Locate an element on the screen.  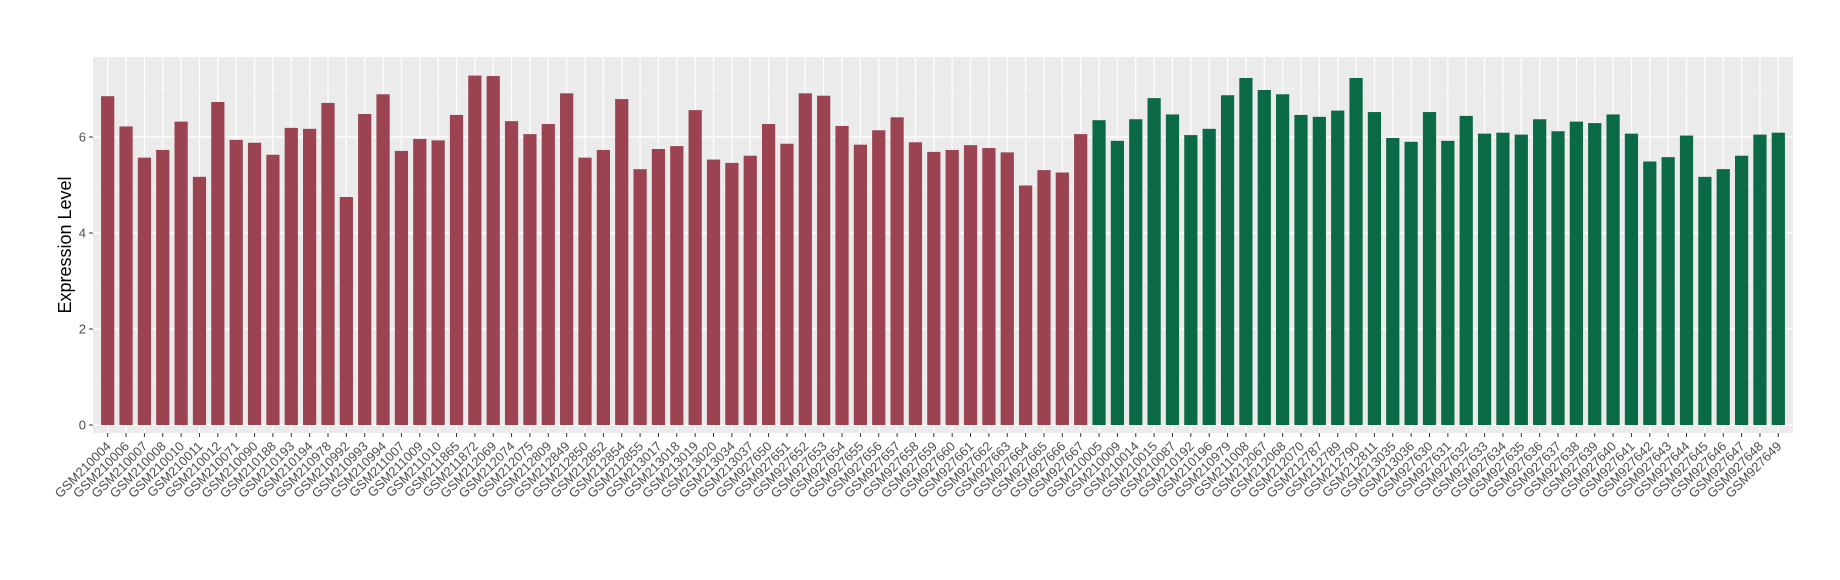
bar-GSM927663 is located at coordinates (1007, 289).